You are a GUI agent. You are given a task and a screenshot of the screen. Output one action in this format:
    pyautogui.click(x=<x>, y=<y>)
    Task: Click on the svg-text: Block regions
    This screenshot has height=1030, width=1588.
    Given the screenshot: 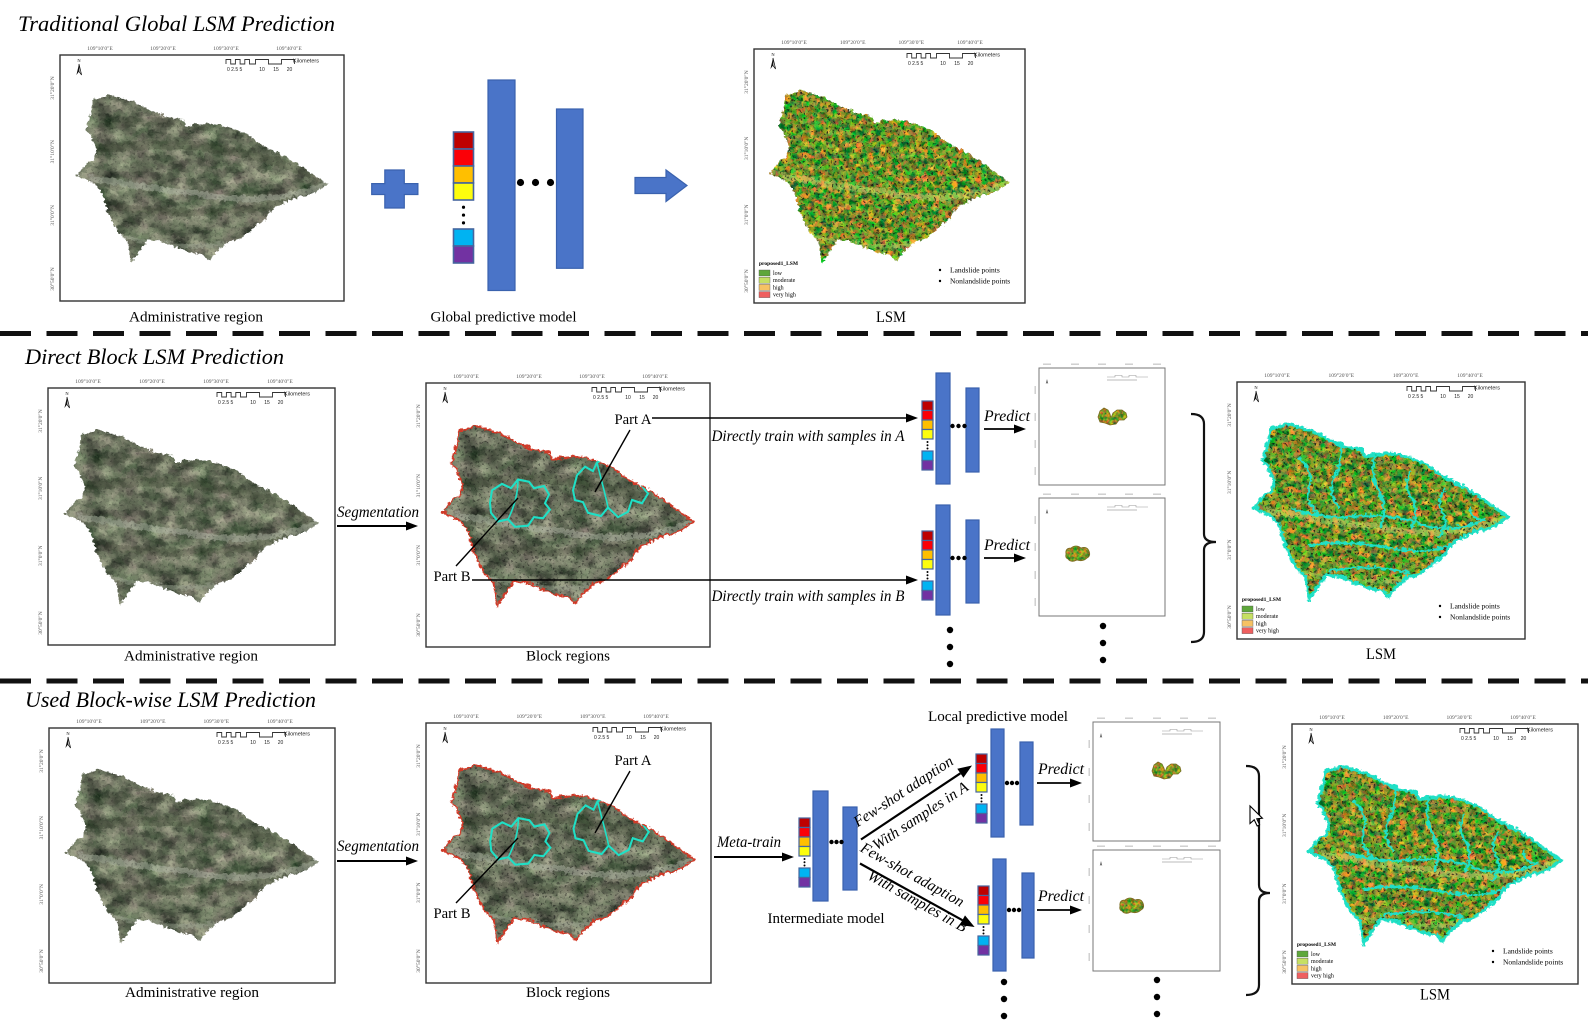 What is the action you would take?
    pyautogui.click(x=568, y=993)
    